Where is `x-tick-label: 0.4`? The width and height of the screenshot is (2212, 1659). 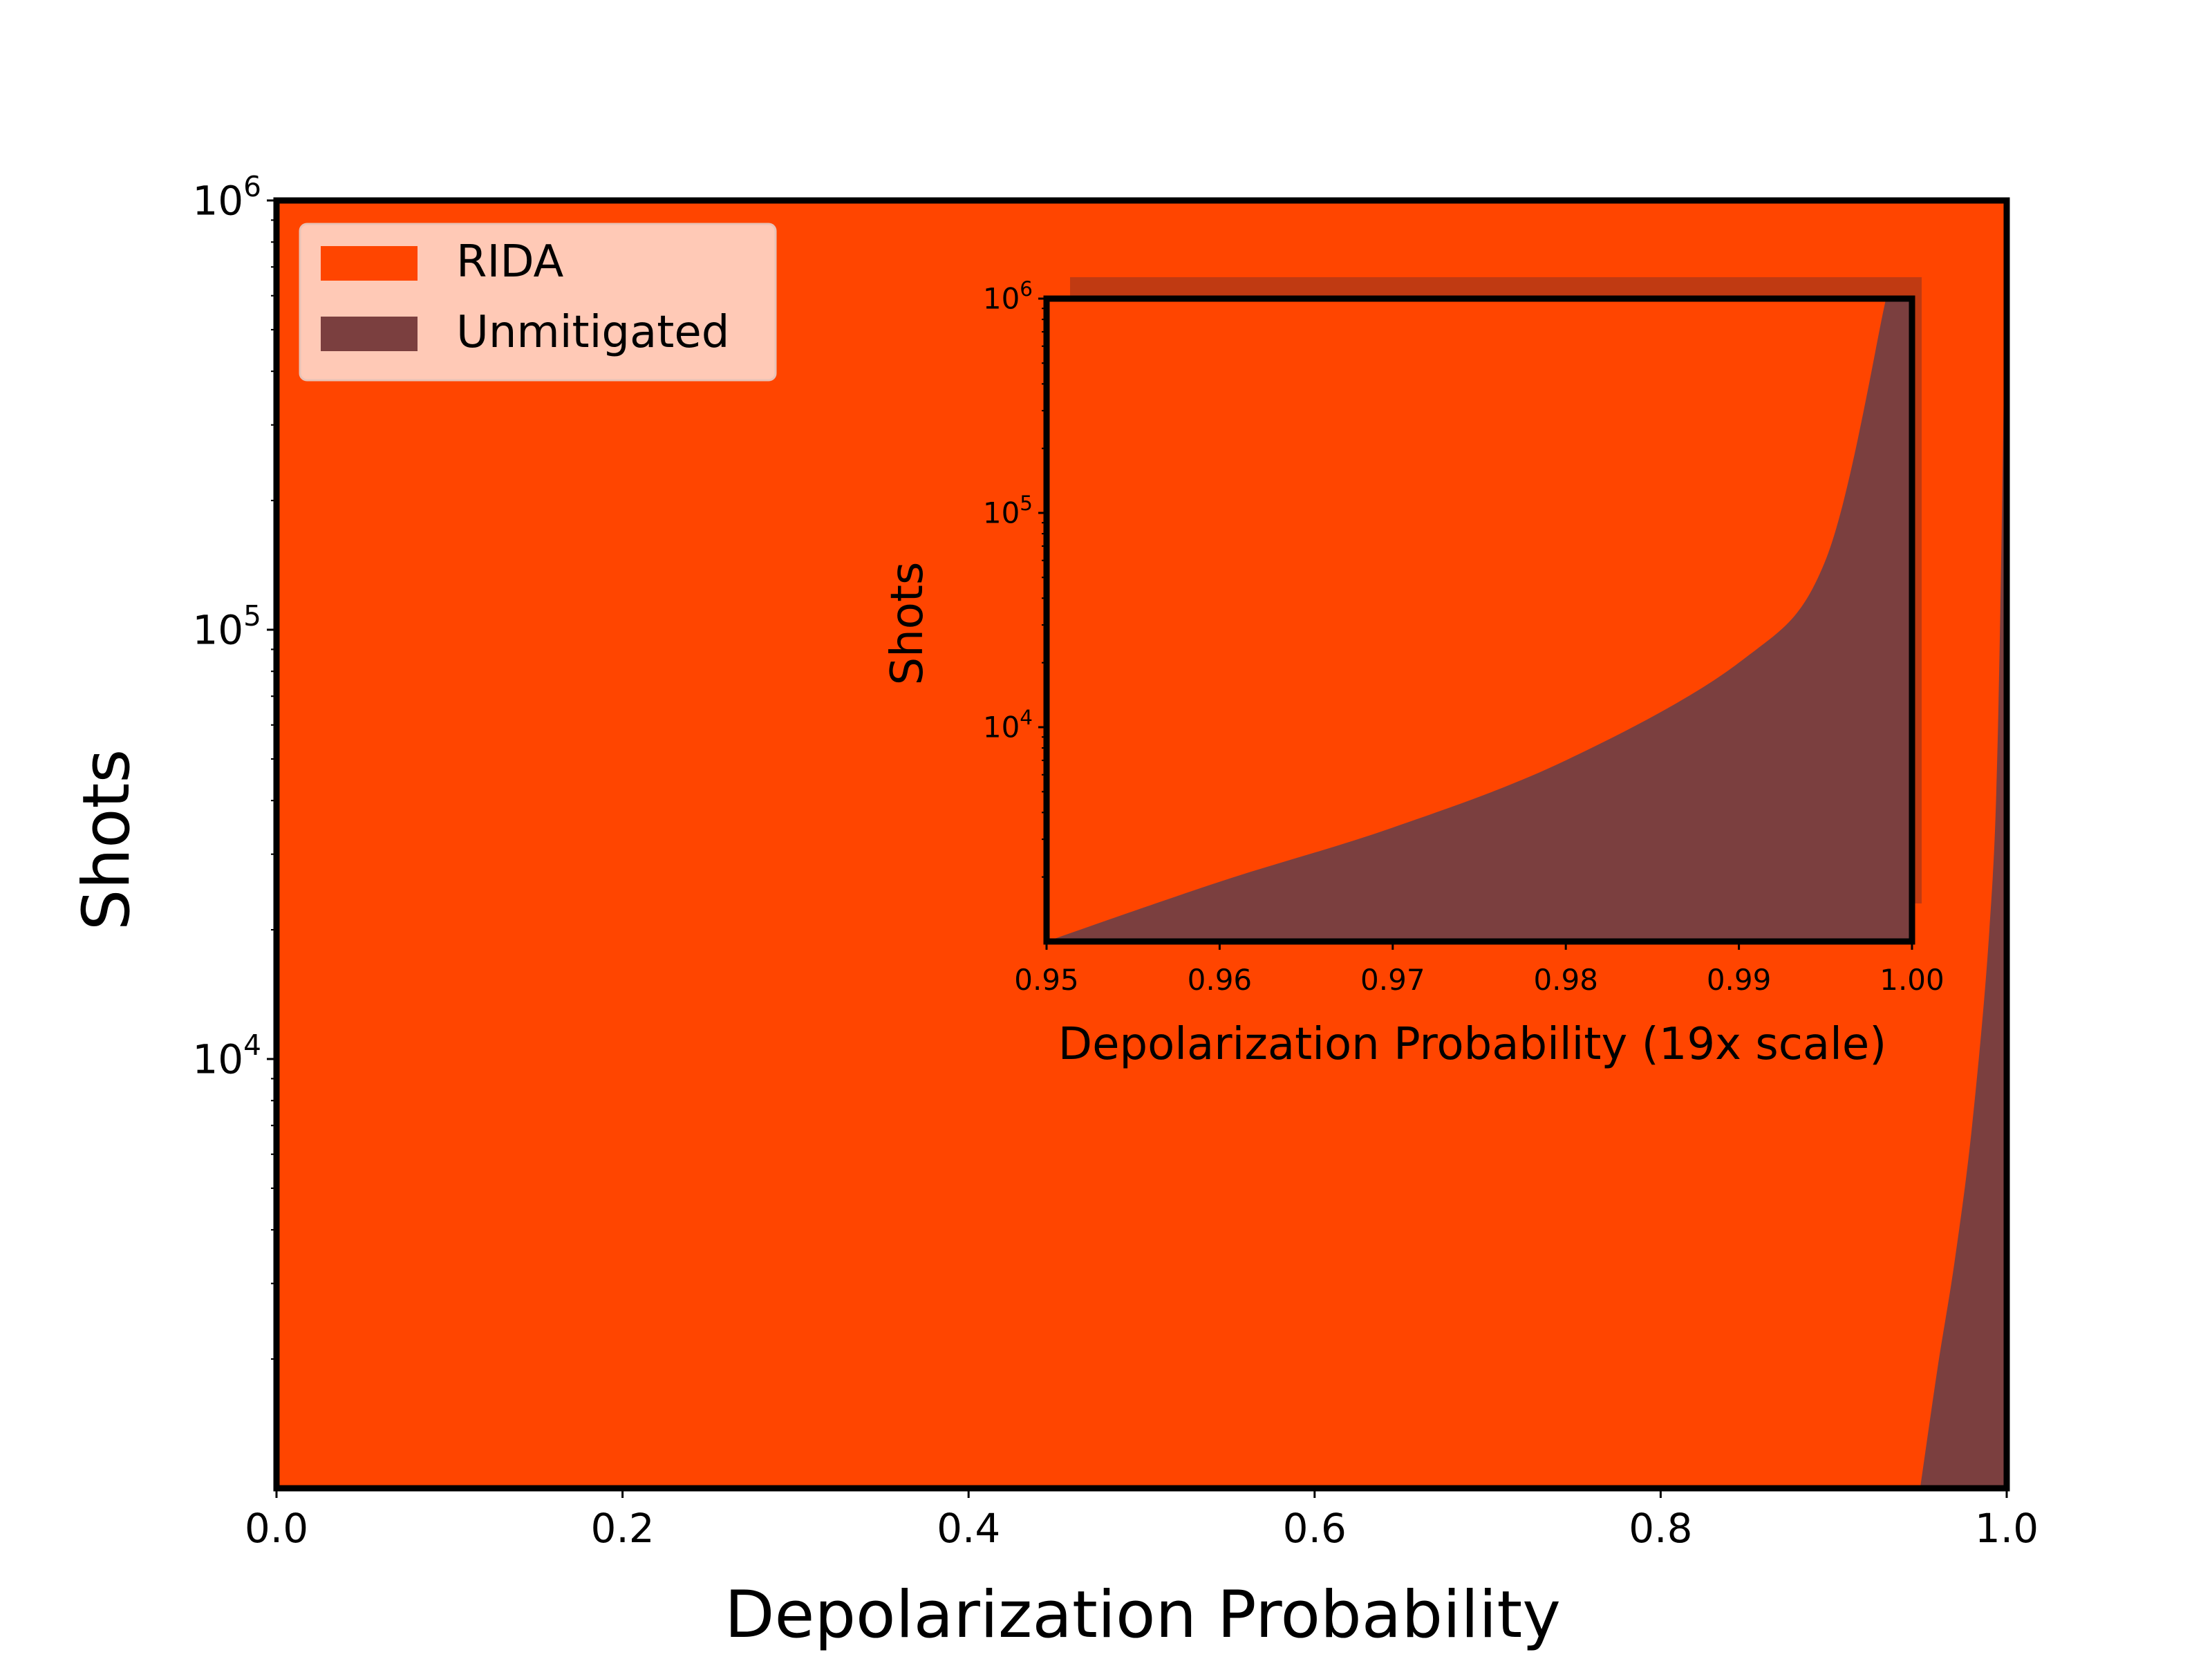 x-tick-label: 0.4 is located at coordinates (969, 1529).